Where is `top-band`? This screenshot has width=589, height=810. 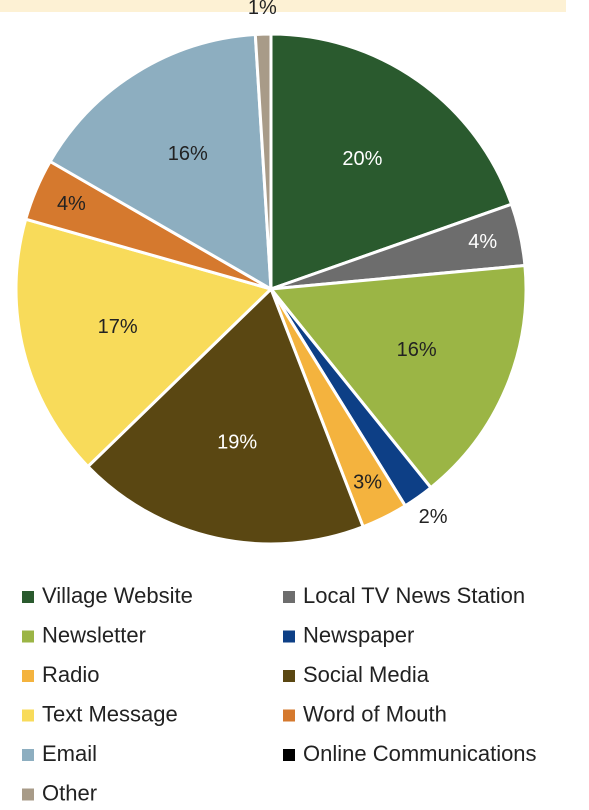 top-band is located at coordinates (283, 6).